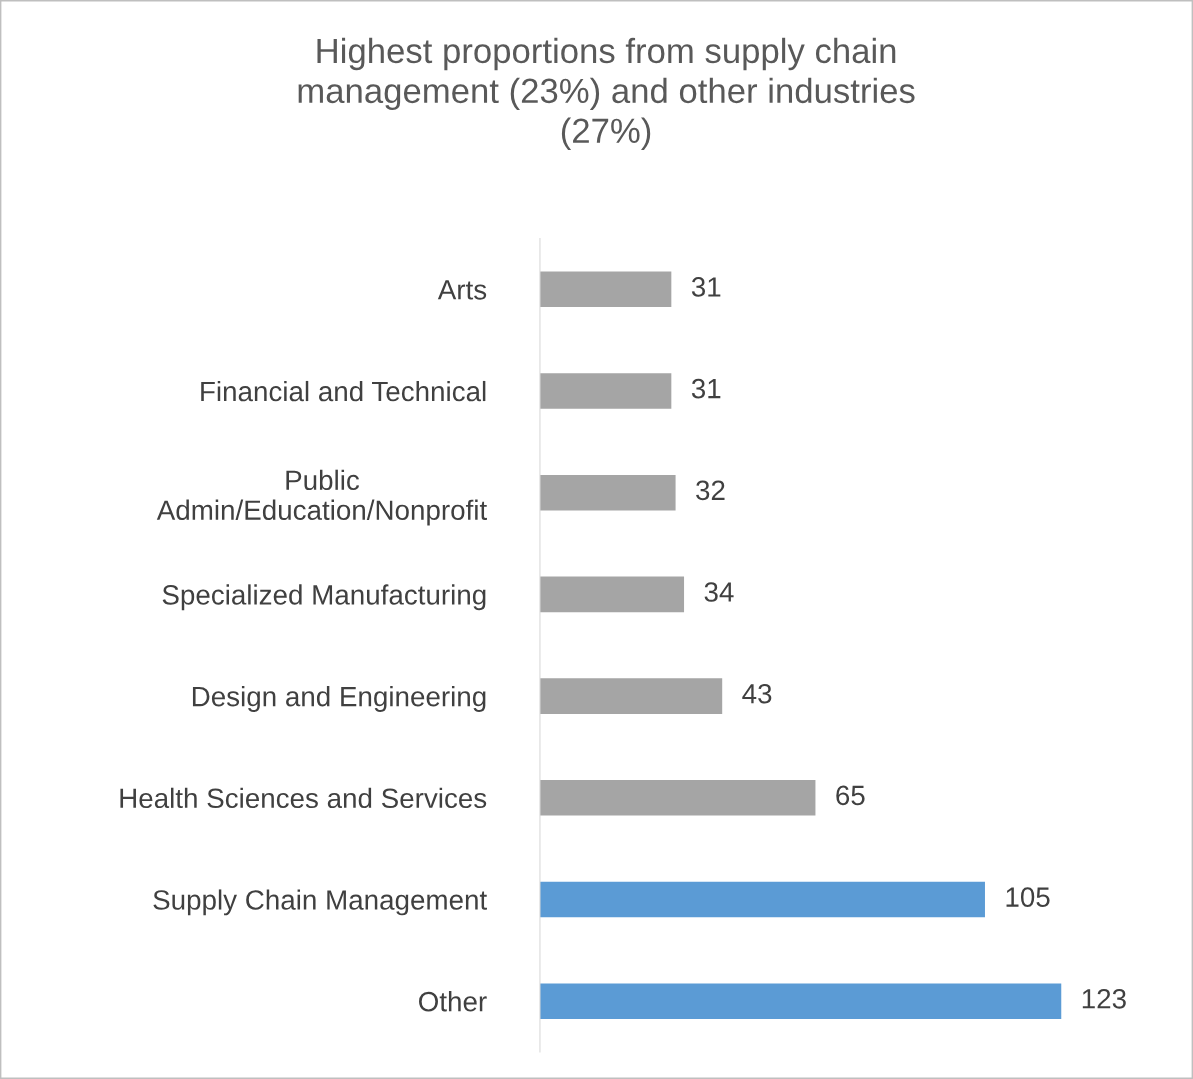 Image resolution: width=1193 pixels, height=1079 pixels. Describe the element at coordinates (719, 592) in the screenshot. I see `data-label: 34` at that location.